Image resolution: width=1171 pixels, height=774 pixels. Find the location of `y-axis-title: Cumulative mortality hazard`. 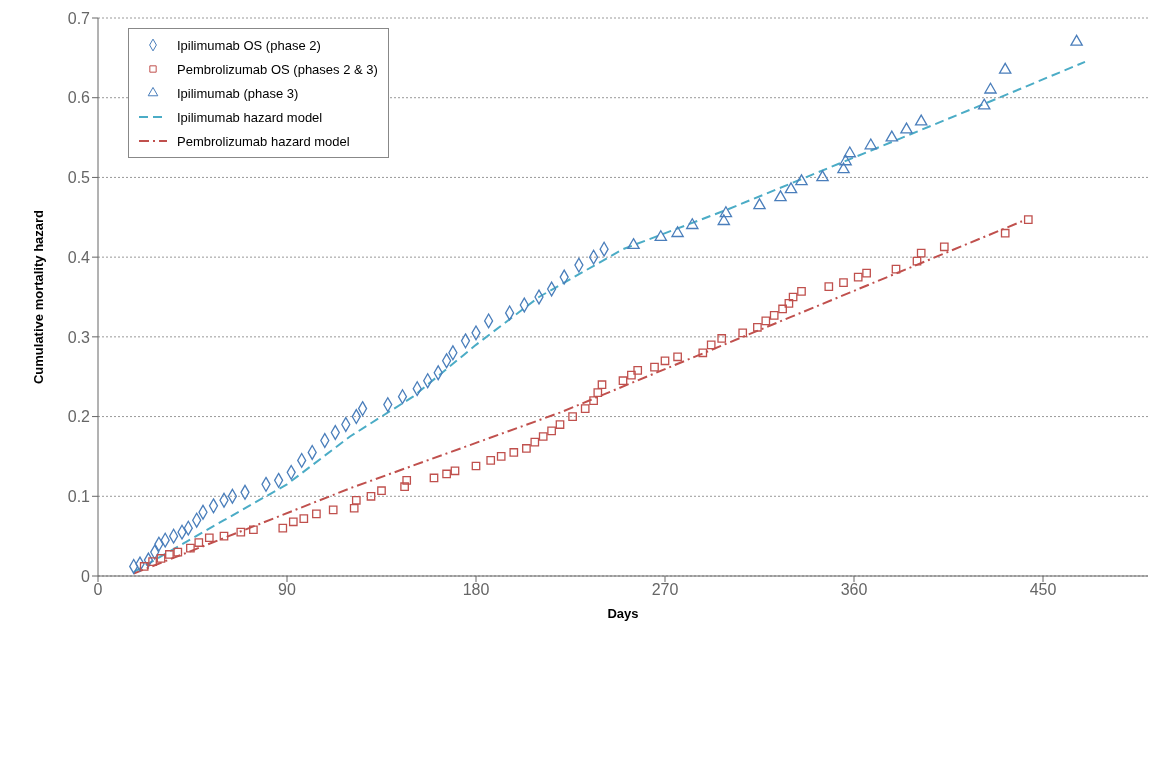

y-axis-title: Cumulative mortality hazard is located at coordinates (38, 297).